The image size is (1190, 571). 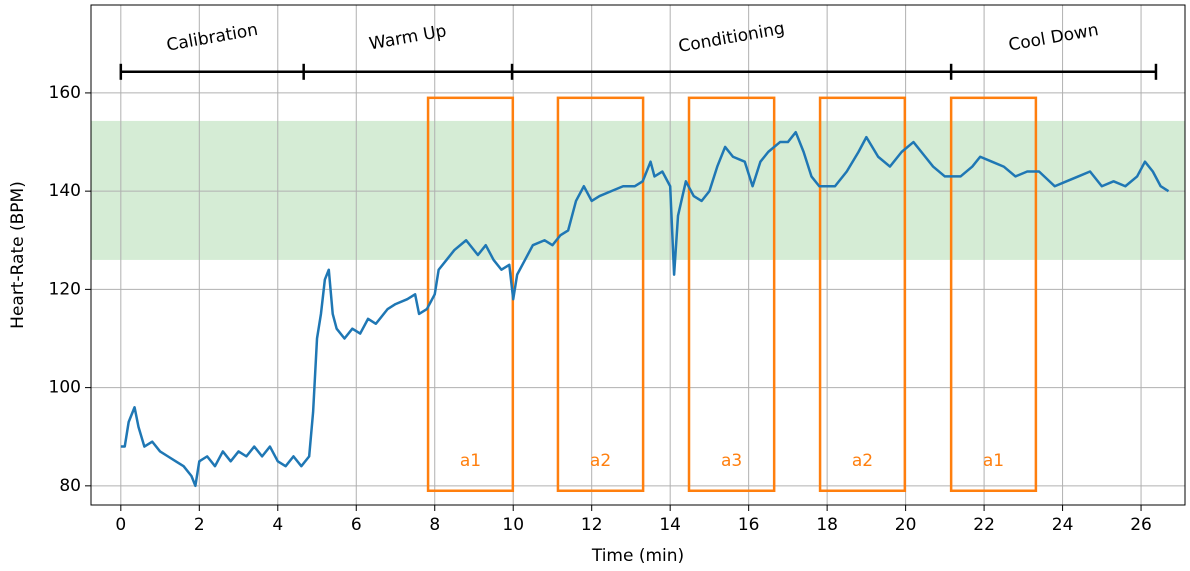 I want to click on x-tick-label: 8, so click(x=434, y=525).